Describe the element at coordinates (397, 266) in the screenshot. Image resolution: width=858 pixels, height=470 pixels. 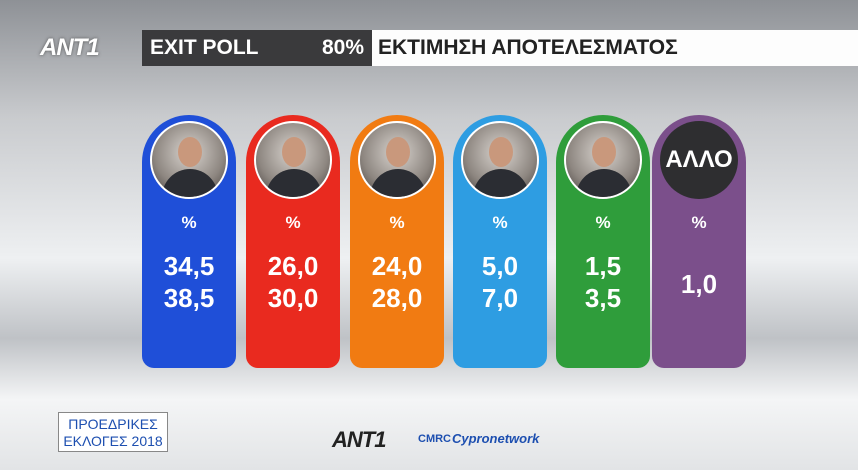
I see `value-label: 24,0` at that location.